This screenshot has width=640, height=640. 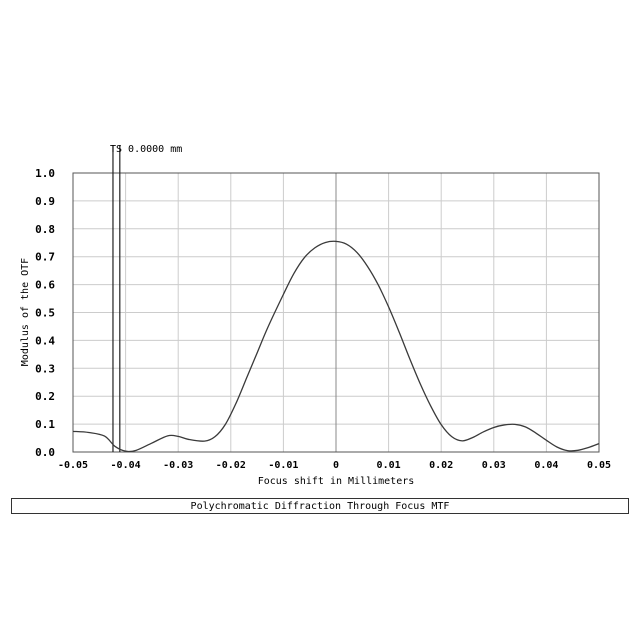 I want to click on y-tick-label: 0.4, so click(x=45, y=340).